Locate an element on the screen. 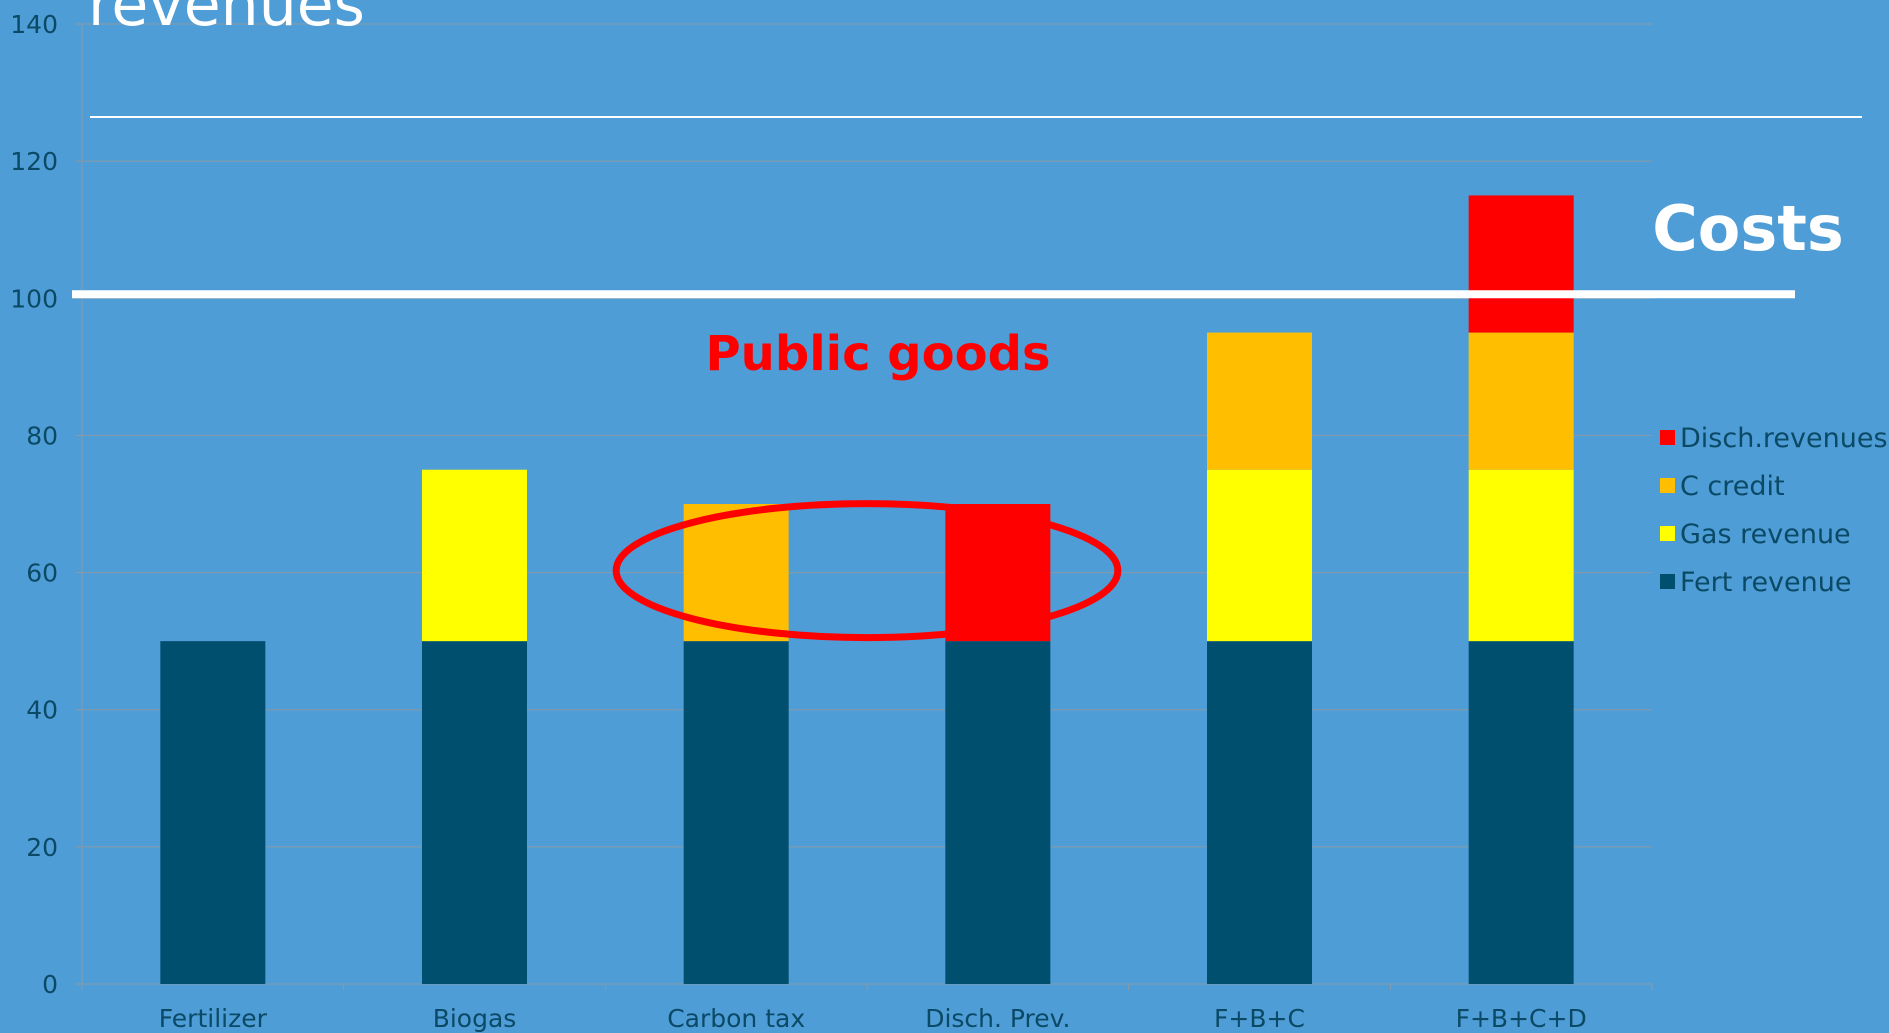 The width and height of the screenshot is (1889, 1033). y-tick-label: 40 is located at coordinates (42, 710).